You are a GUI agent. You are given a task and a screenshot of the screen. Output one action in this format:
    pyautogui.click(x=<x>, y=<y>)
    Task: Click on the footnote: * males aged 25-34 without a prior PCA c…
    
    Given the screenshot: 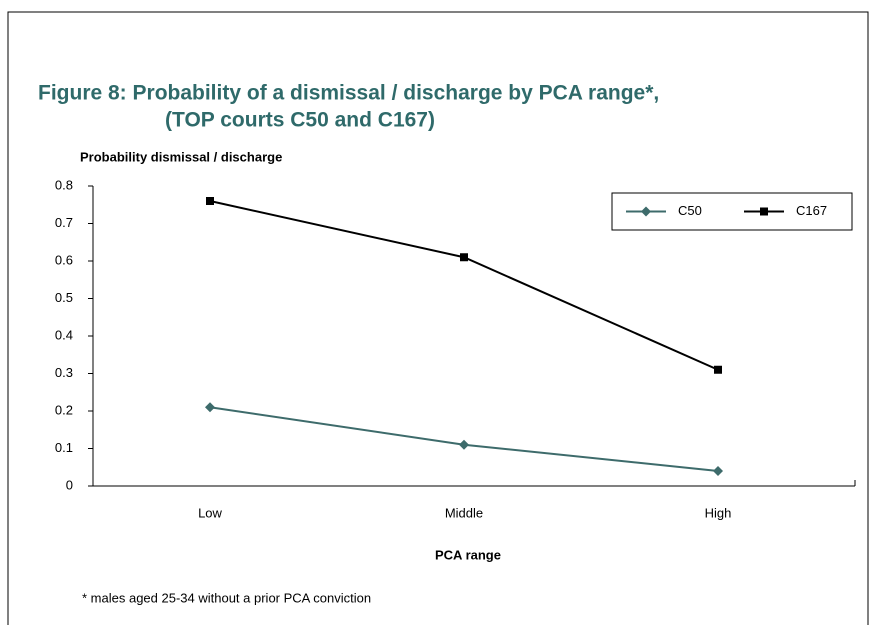 What is the action you would take?
    pyautogui.click(x=226, y=597)
    